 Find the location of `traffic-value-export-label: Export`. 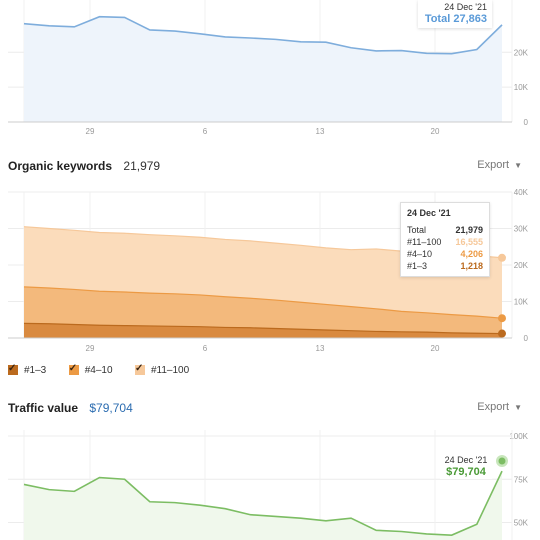

traffic-value-export-label: Export is located at coordinates (493, 407).